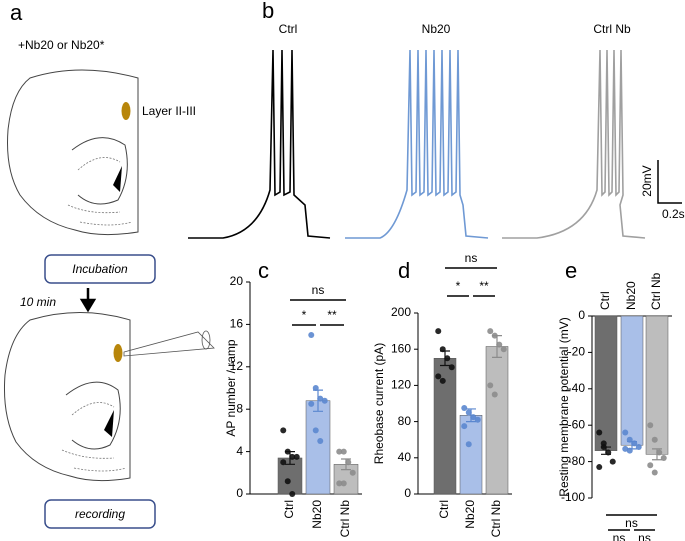 The width and height of the screenshot is (685, 541). What do you see at coordinates (577, 424) in the screenshot?
I see `y-tick-label: -60` at bounding box center [577, 424].